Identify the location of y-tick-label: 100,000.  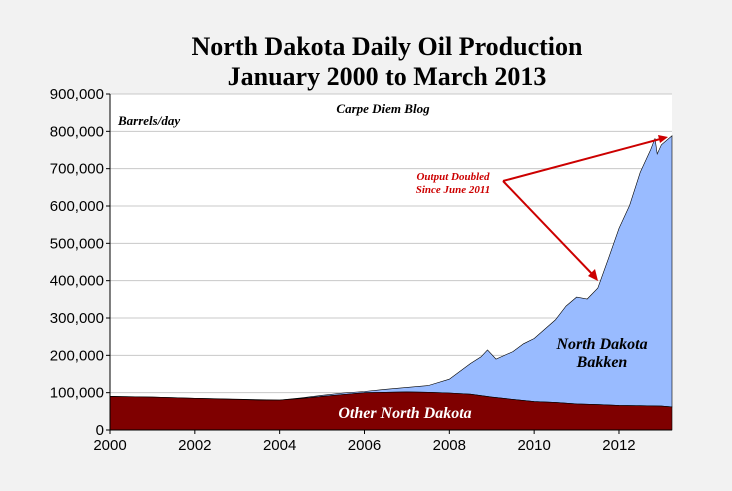
(77, 393).